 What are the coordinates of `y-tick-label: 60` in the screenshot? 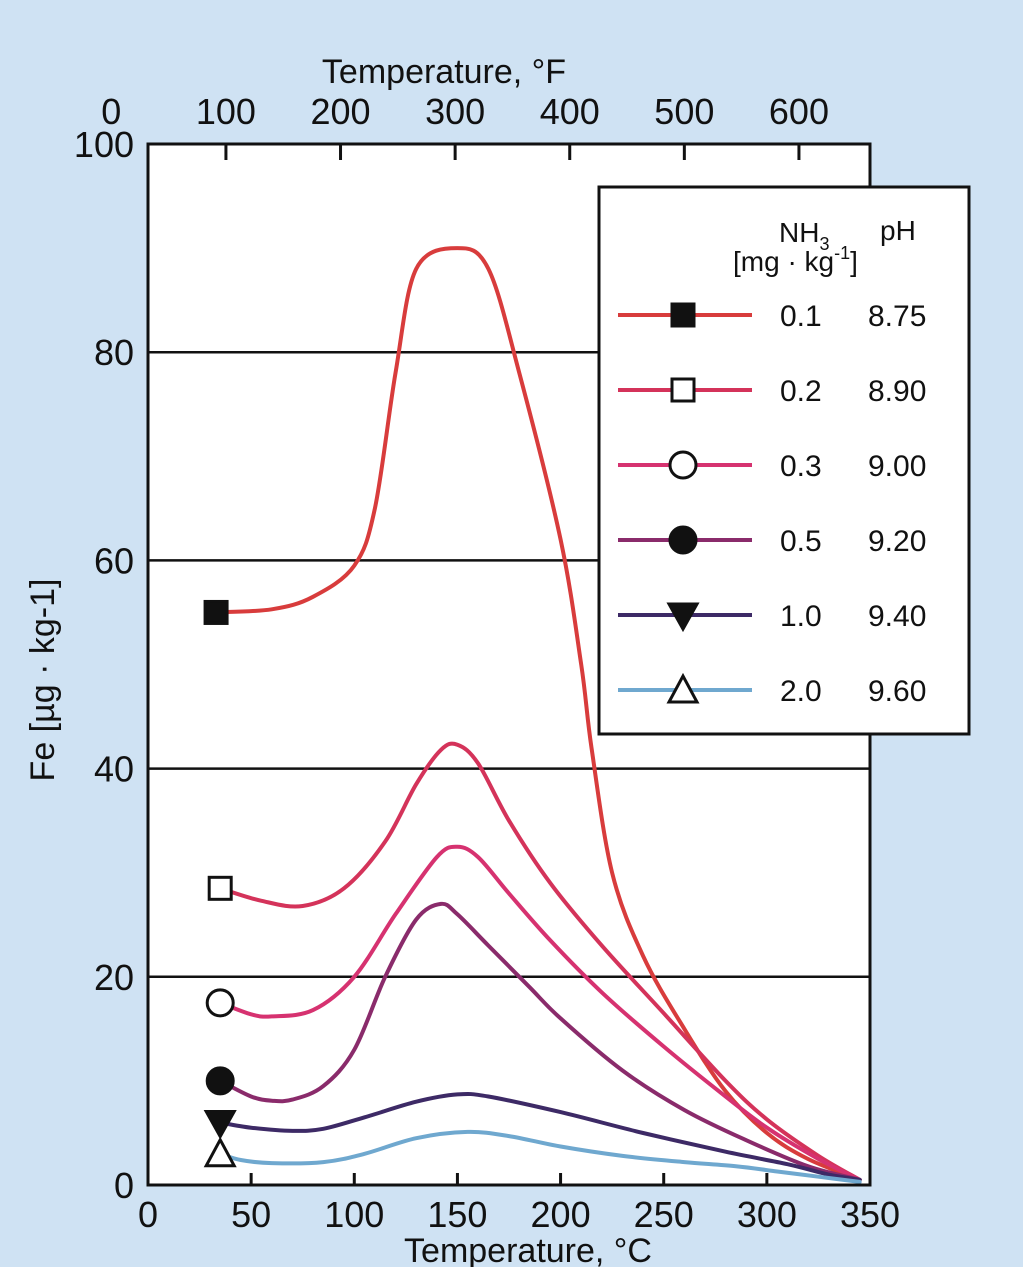 It's located at (114, 560).